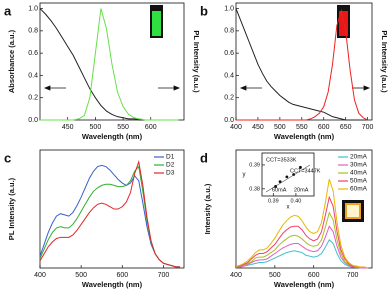 The height and width of the screenshot is (294, 392). What do you see at coordinates (279, 190) in the screenshot?
I see `annotation: 60mA` at bounding box center [279, 190].